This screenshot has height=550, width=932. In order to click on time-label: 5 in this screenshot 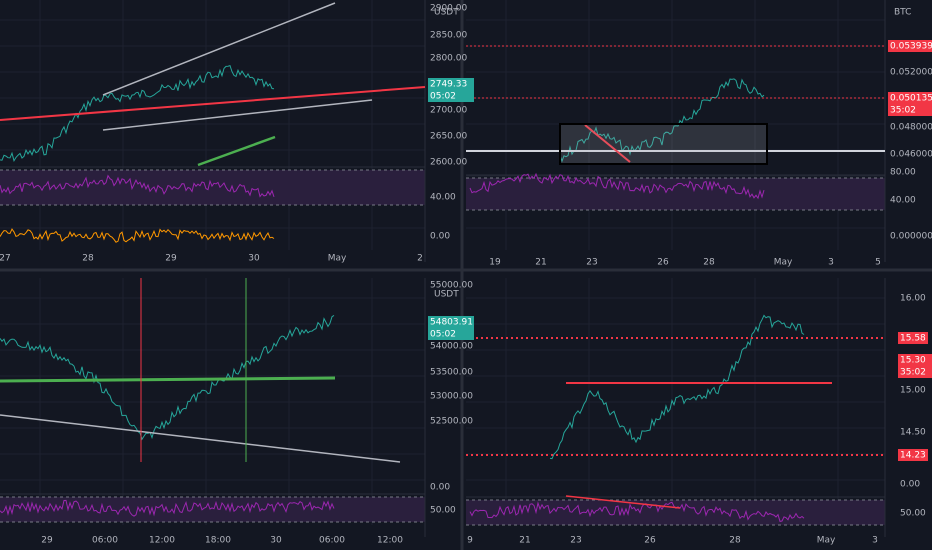, I will do `click(878, 263)`.